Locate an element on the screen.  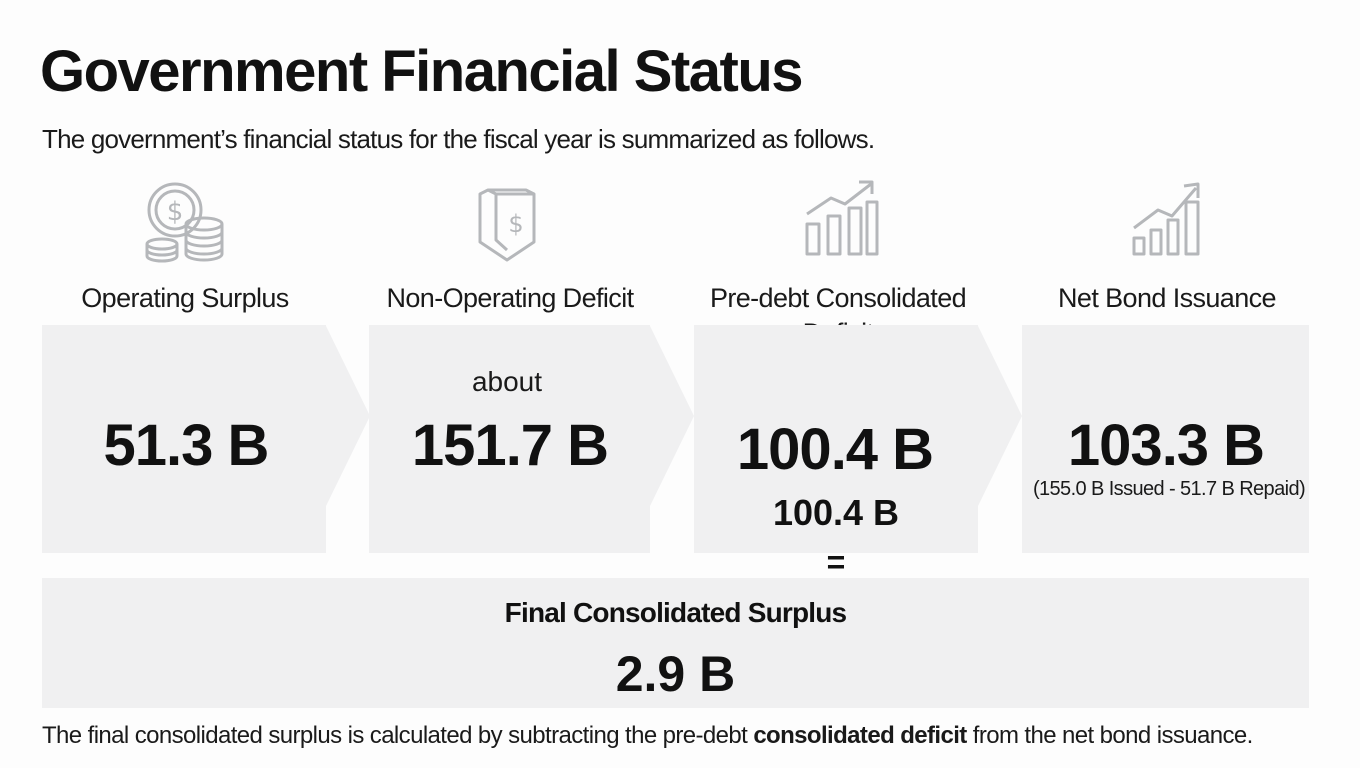
final-surplus-value: 2.9 B is located at coordinates (675, 674).